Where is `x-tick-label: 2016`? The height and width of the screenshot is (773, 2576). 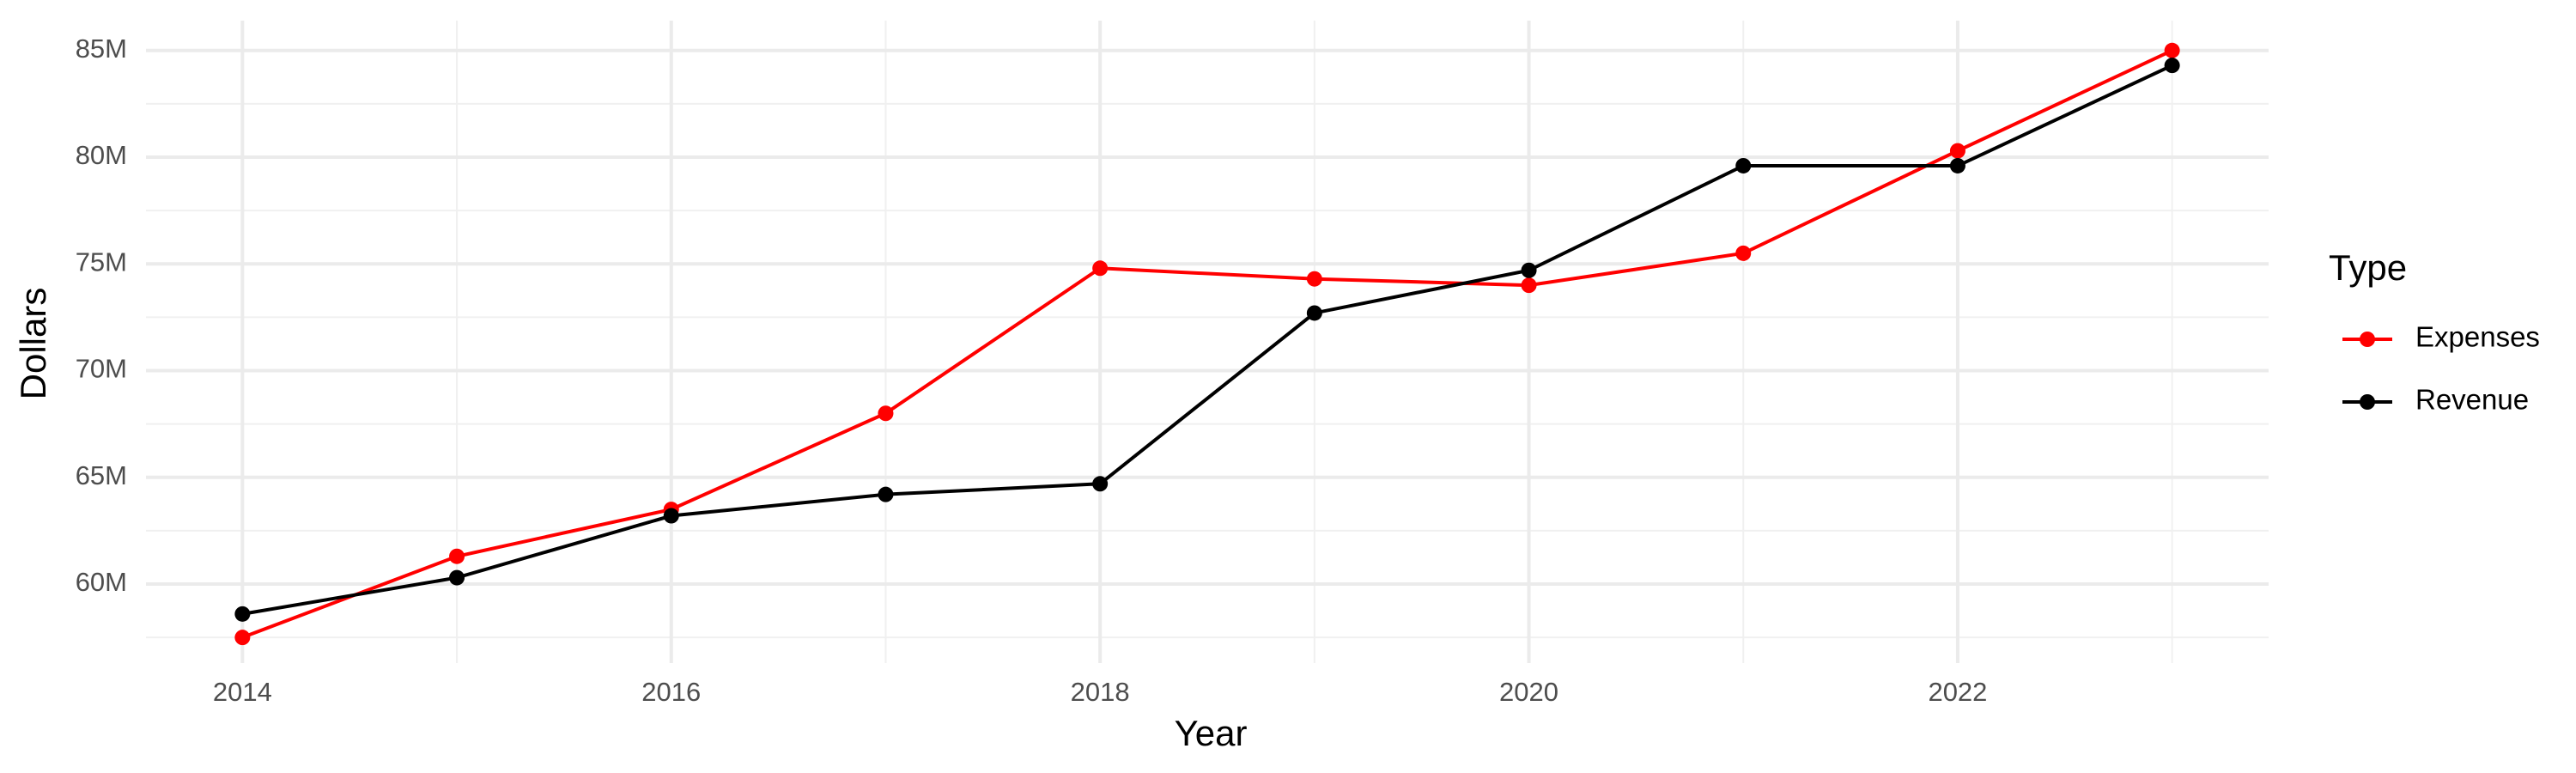 x-tick-label: 2016 is located at coordinates (671, 692).